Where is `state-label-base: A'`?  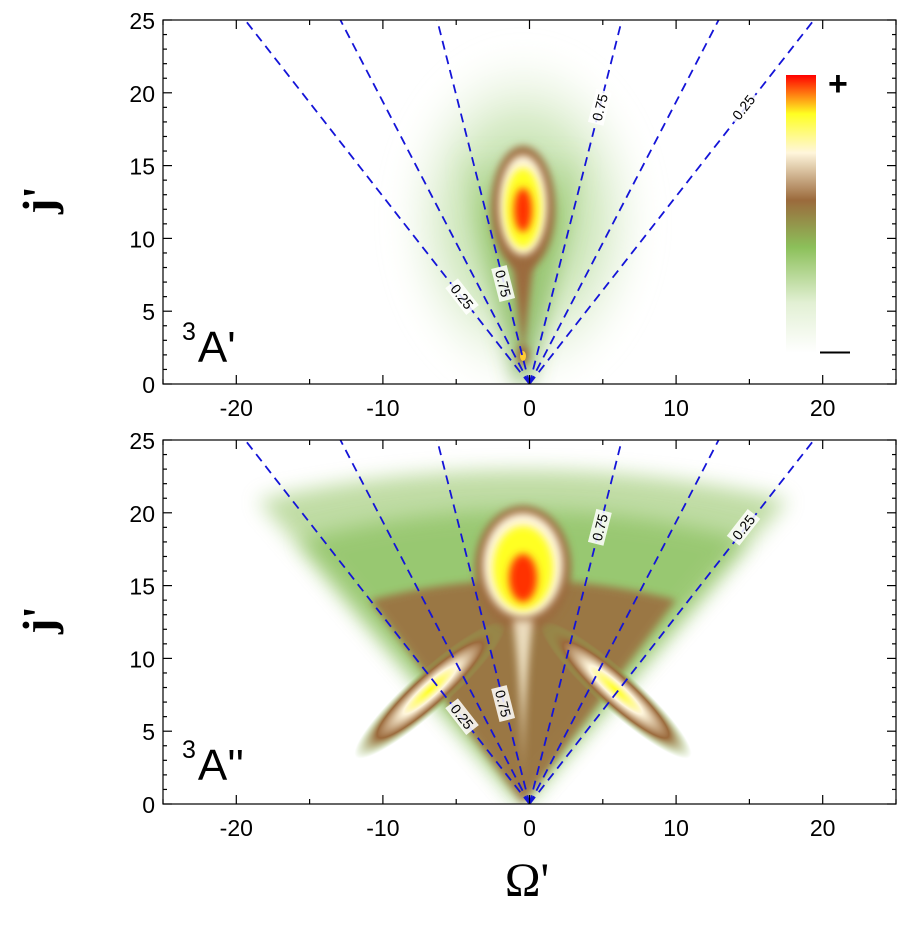
state-label-base: A' is located at coordinates (217, 347).